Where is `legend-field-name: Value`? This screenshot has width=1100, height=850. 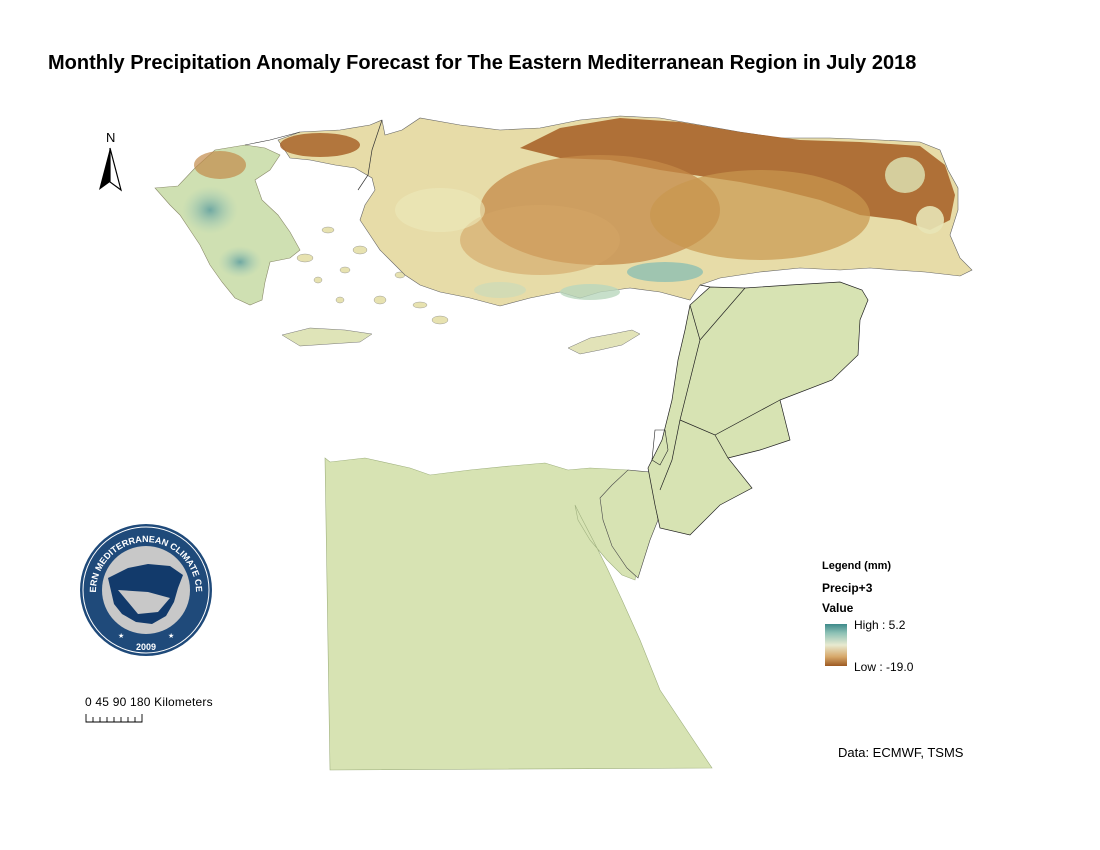
legend-field-name: Value is located at coordinates (838, 608).